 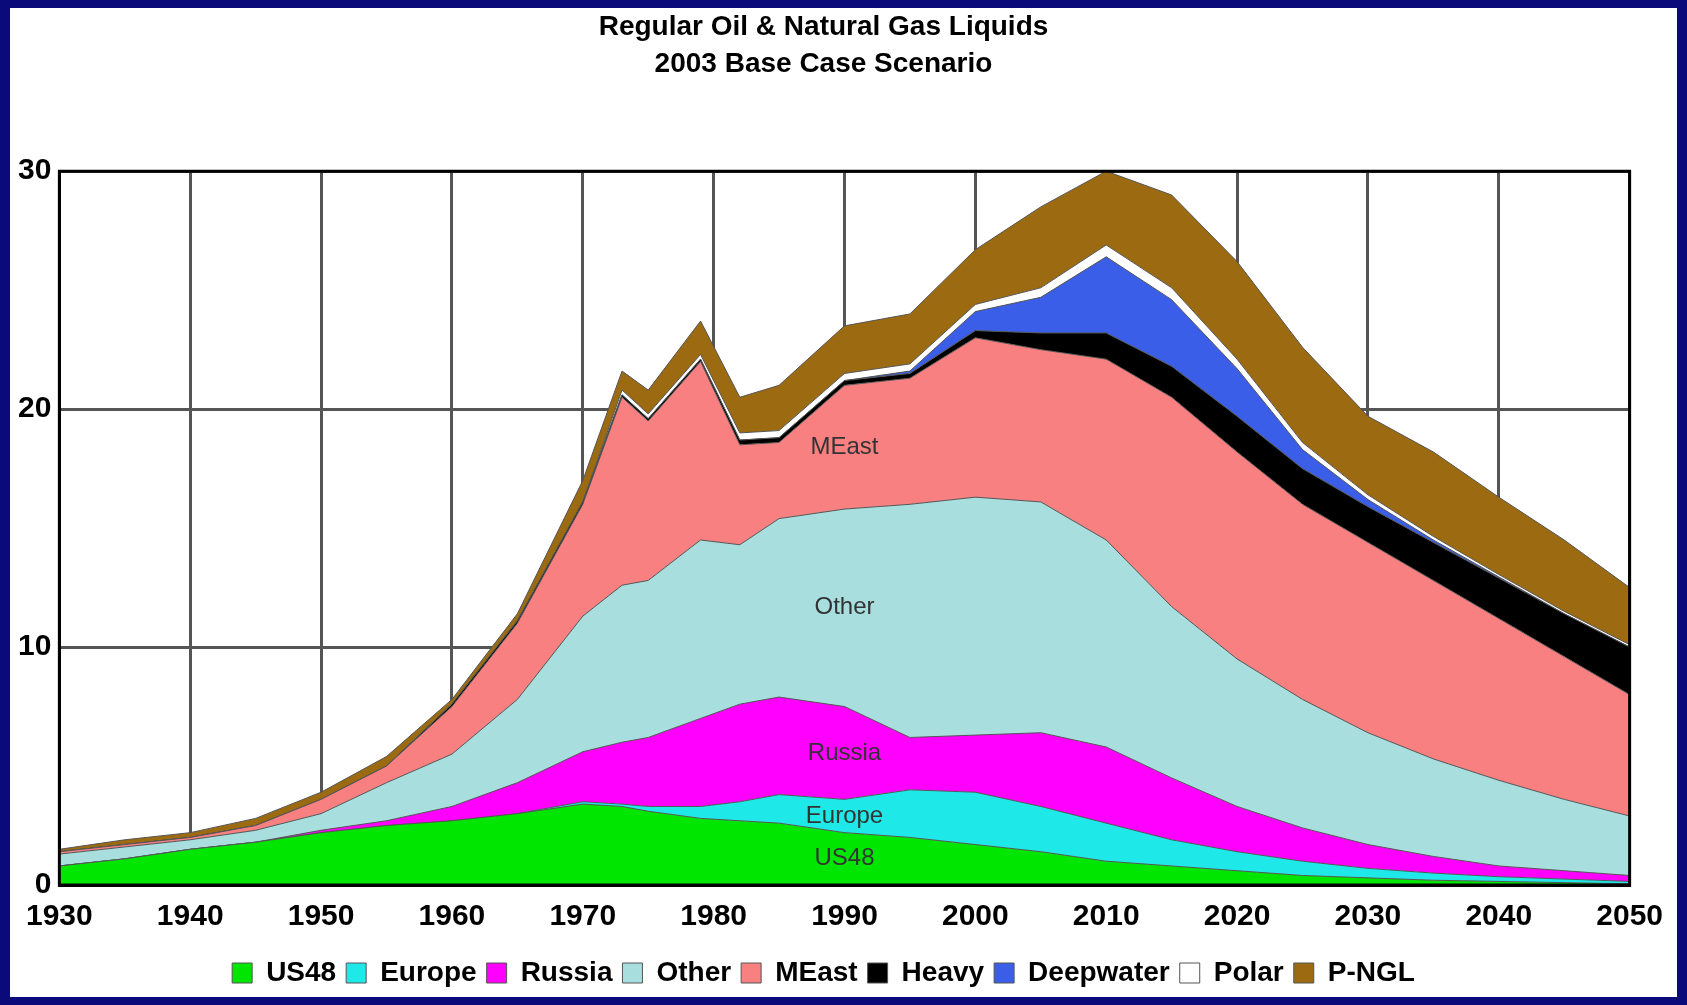 What do you see at coordinates (190, 915) in the screenshot?
I see `x-tick-label: 1940` at bounding box center [190, 915].